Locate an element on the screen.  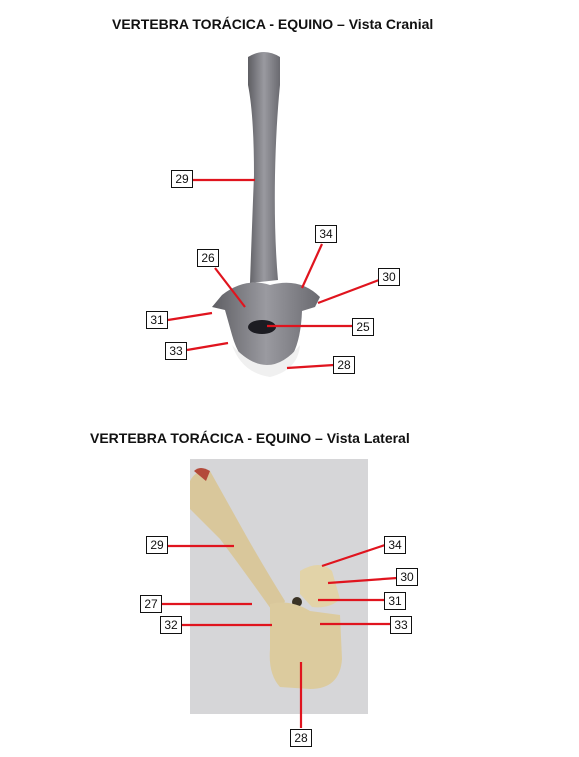
label-32: 32 is located at coordinates (171, 625).